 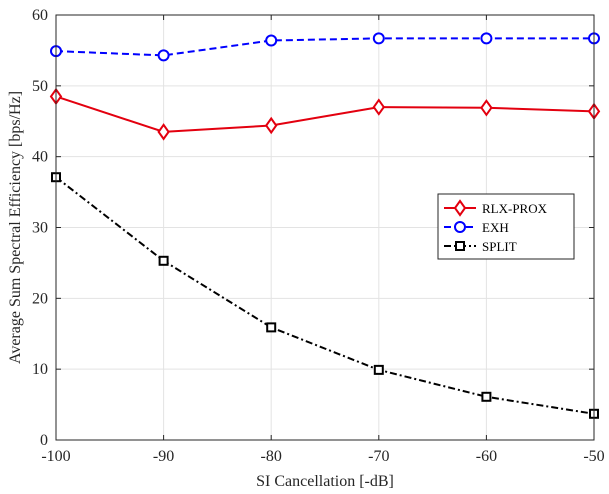 I want to click on y-tick-label: 40, so click(x=40, y=157).